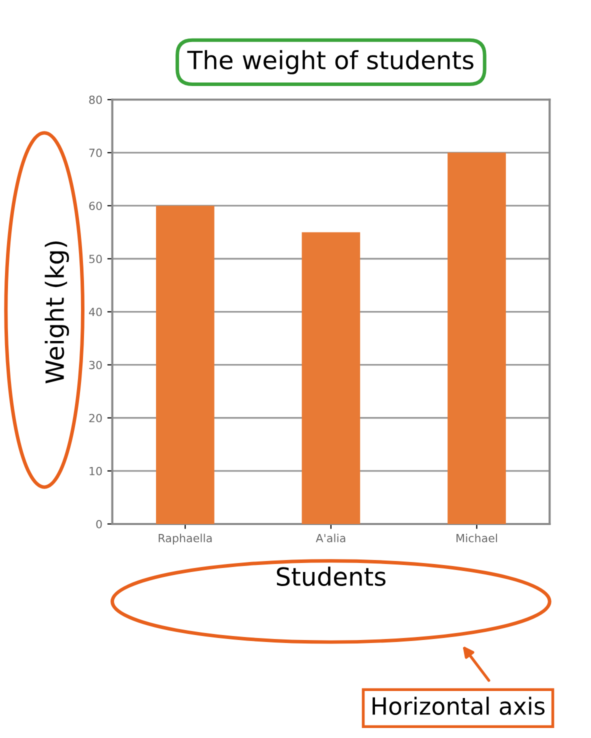 Image resolution: width=591 pixels, height=738 pixels. Describe the element at coordinates (476, 538) in the screenshot. I see `x-tick-label: Michael` at that location.